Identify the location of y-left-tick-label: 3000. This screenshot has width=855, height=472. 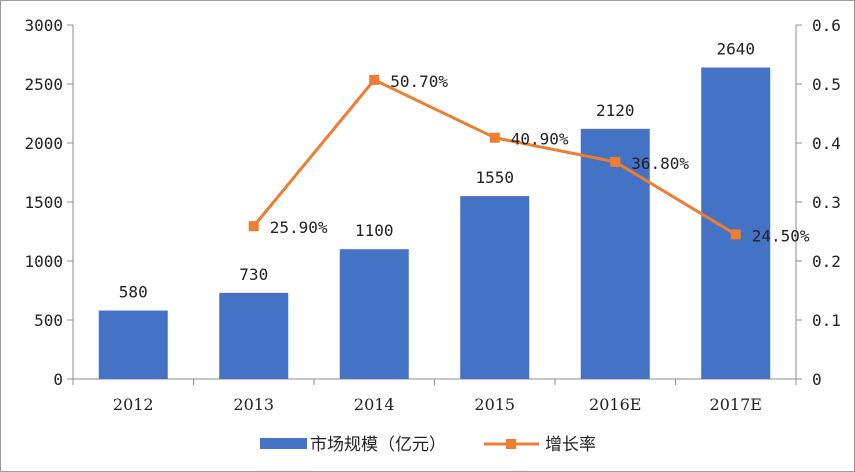
(43, 25).